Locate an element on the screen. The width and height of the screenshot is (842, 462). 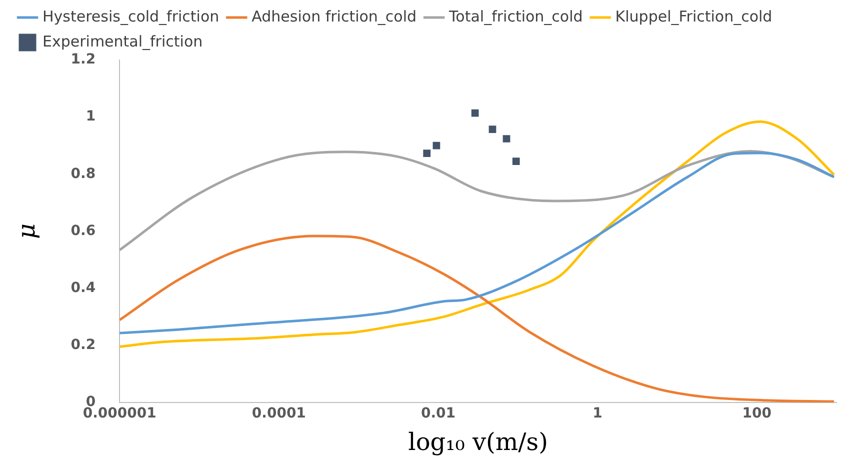
legend-label: Kluppel_Friction_cold is located at coordinates (693, 16).